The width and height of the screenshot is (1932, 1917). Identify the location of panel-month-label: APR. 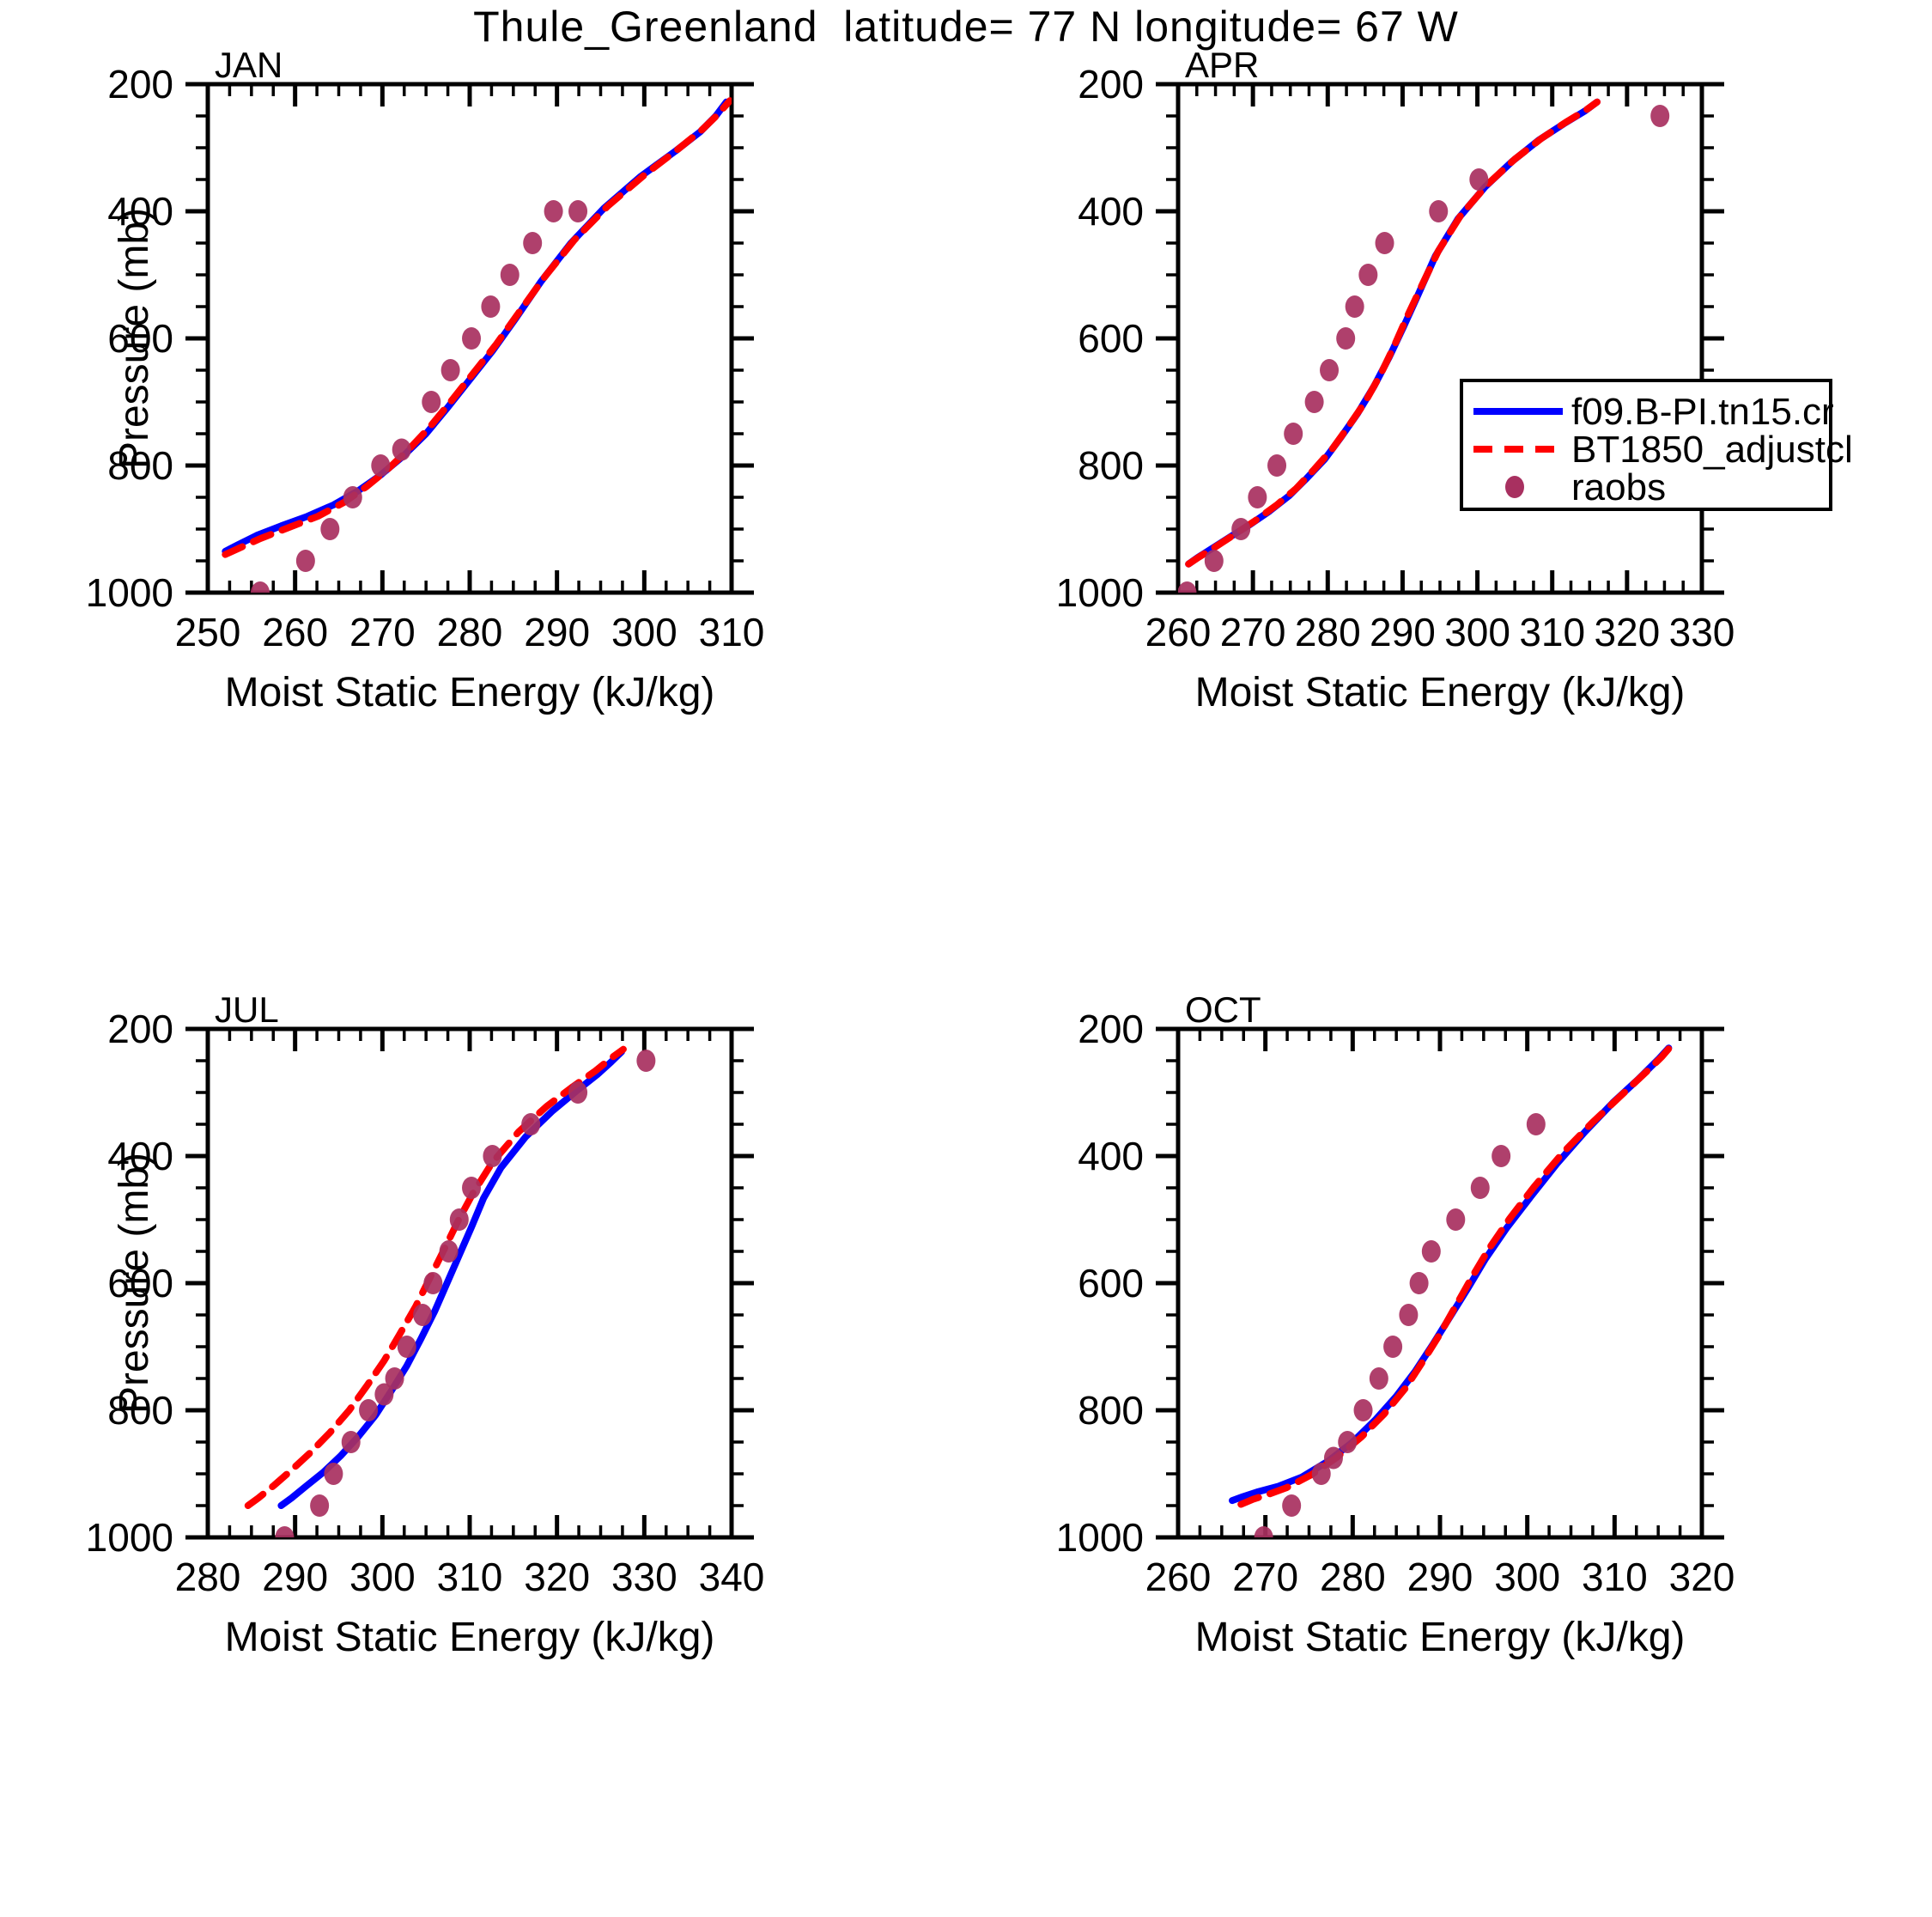
(1222, 65).